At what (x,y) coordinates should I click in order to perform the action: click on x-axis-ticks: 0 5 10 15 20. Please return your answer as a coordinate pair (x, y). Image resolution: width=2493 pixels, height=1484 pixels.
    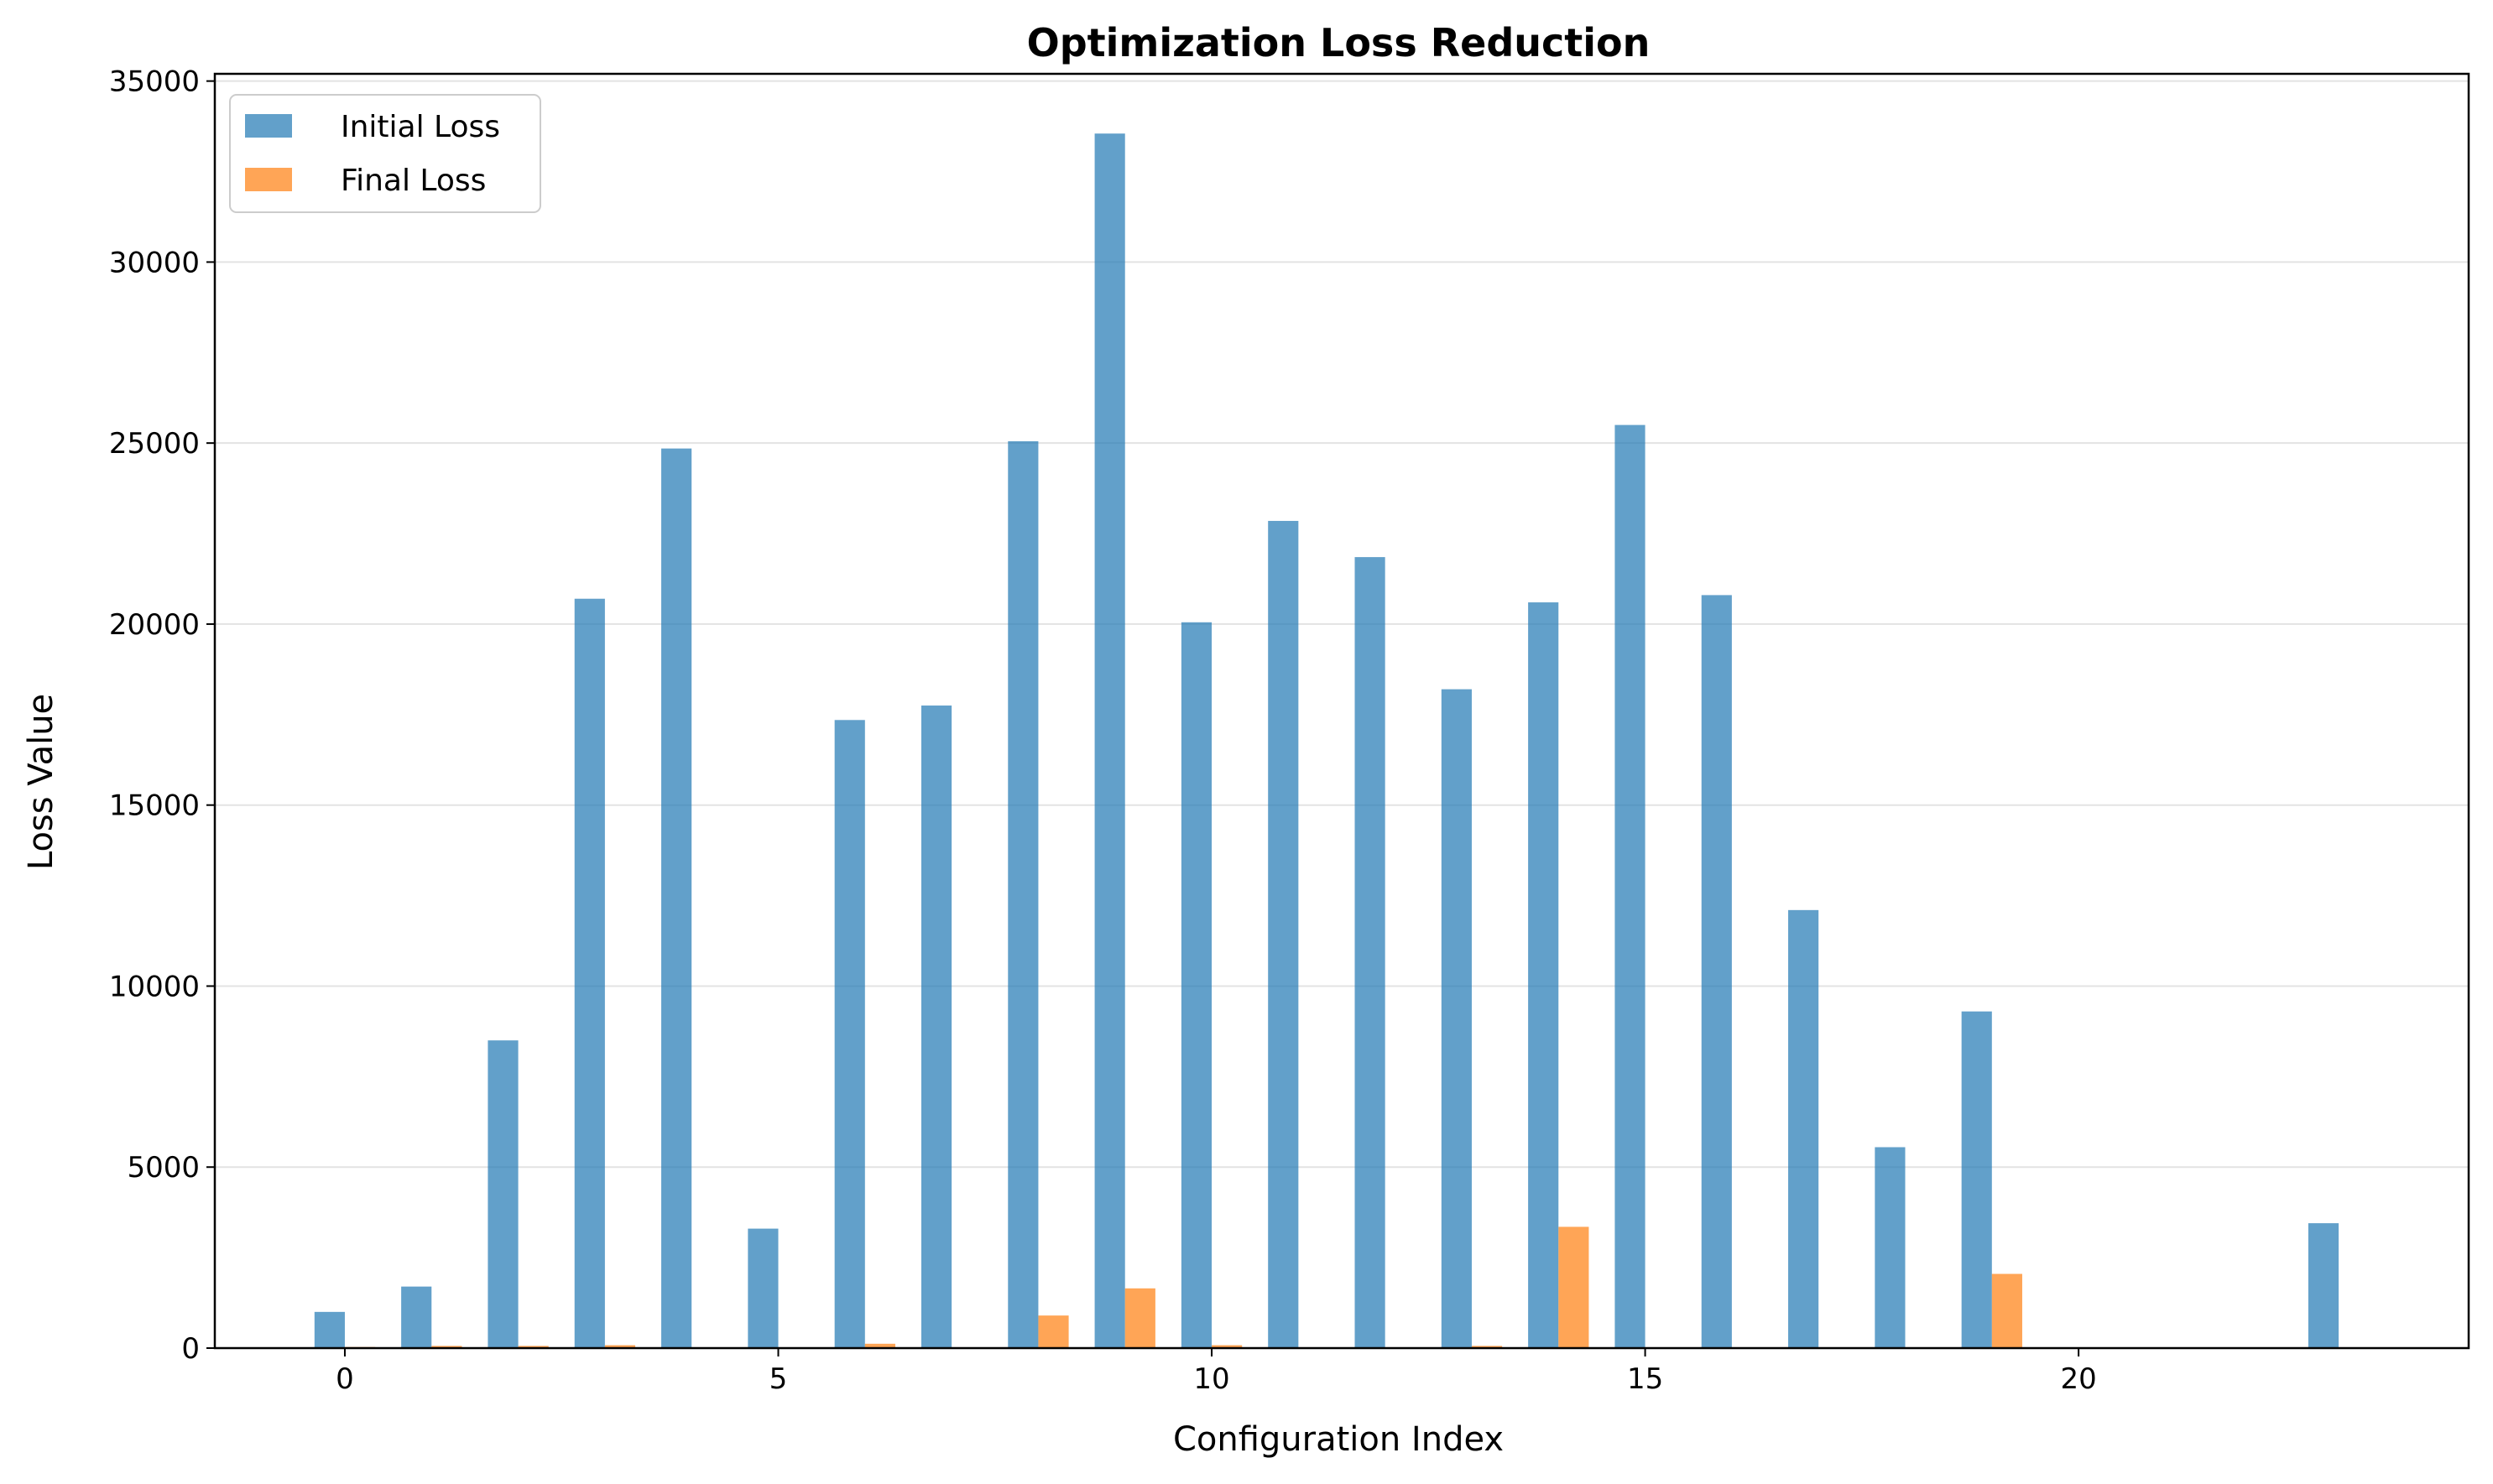
    Looking at the image, I should click on (1216, 1372).